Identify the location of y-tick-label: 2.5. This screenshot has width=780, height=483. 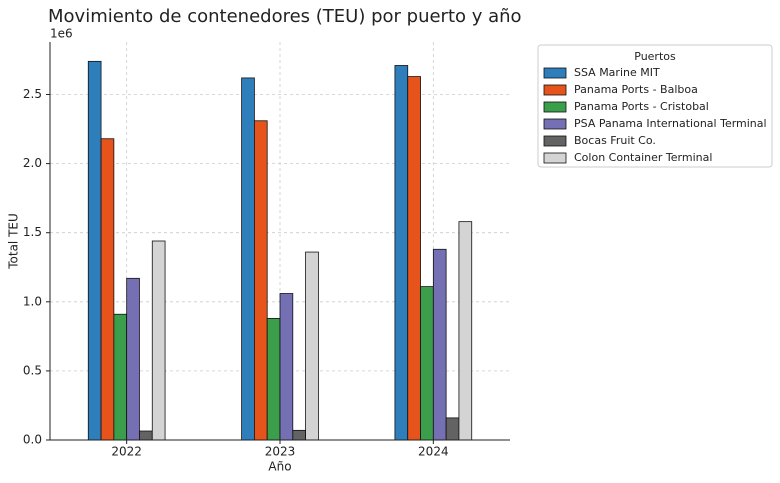
(32, 94).